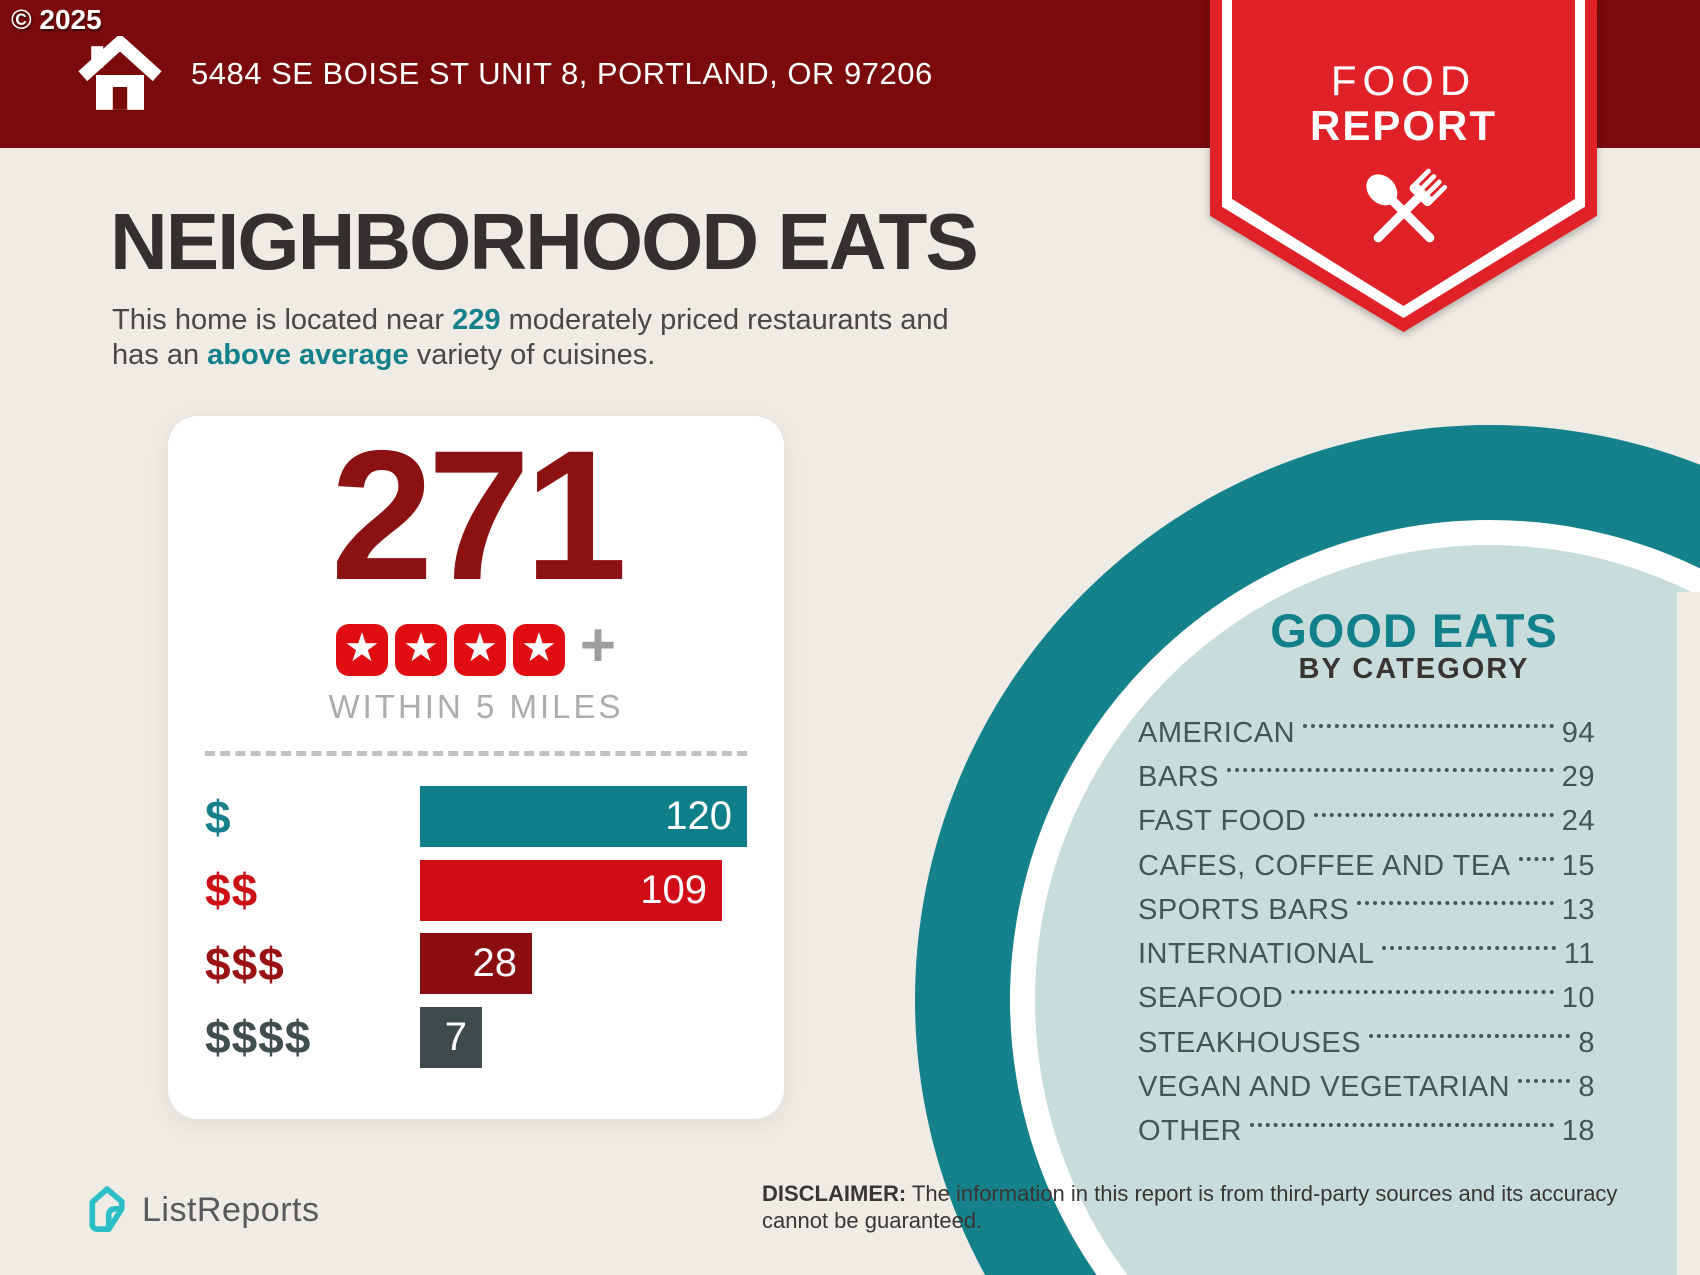 This screenshot has width=1700, height=1275. Describe the element at coordinates (1211, 998) in the screenshot. I see `category-label: SEAFOOD` at that location.